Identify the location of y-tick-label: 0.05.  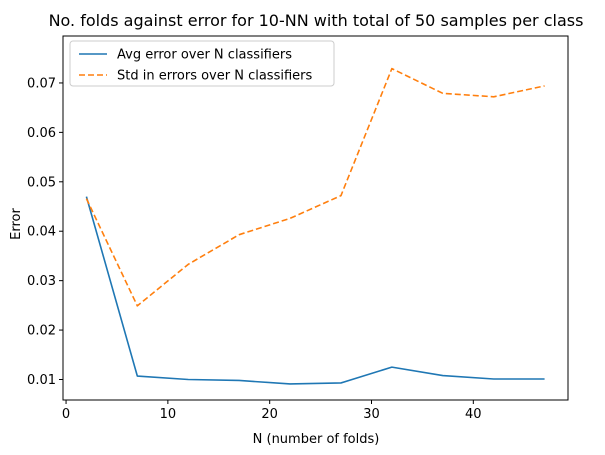
(41, 182).